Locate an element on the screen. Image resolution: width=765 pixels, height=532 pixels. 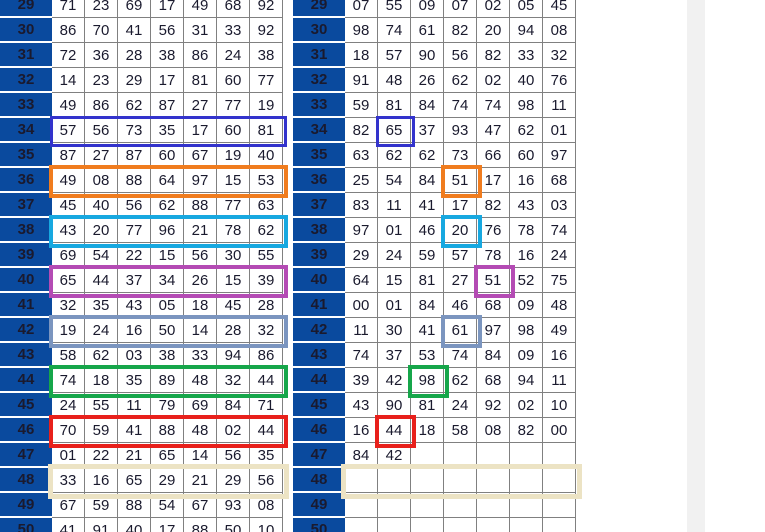
data-cell-29-4: 07 is located at coordinates (460, 9).